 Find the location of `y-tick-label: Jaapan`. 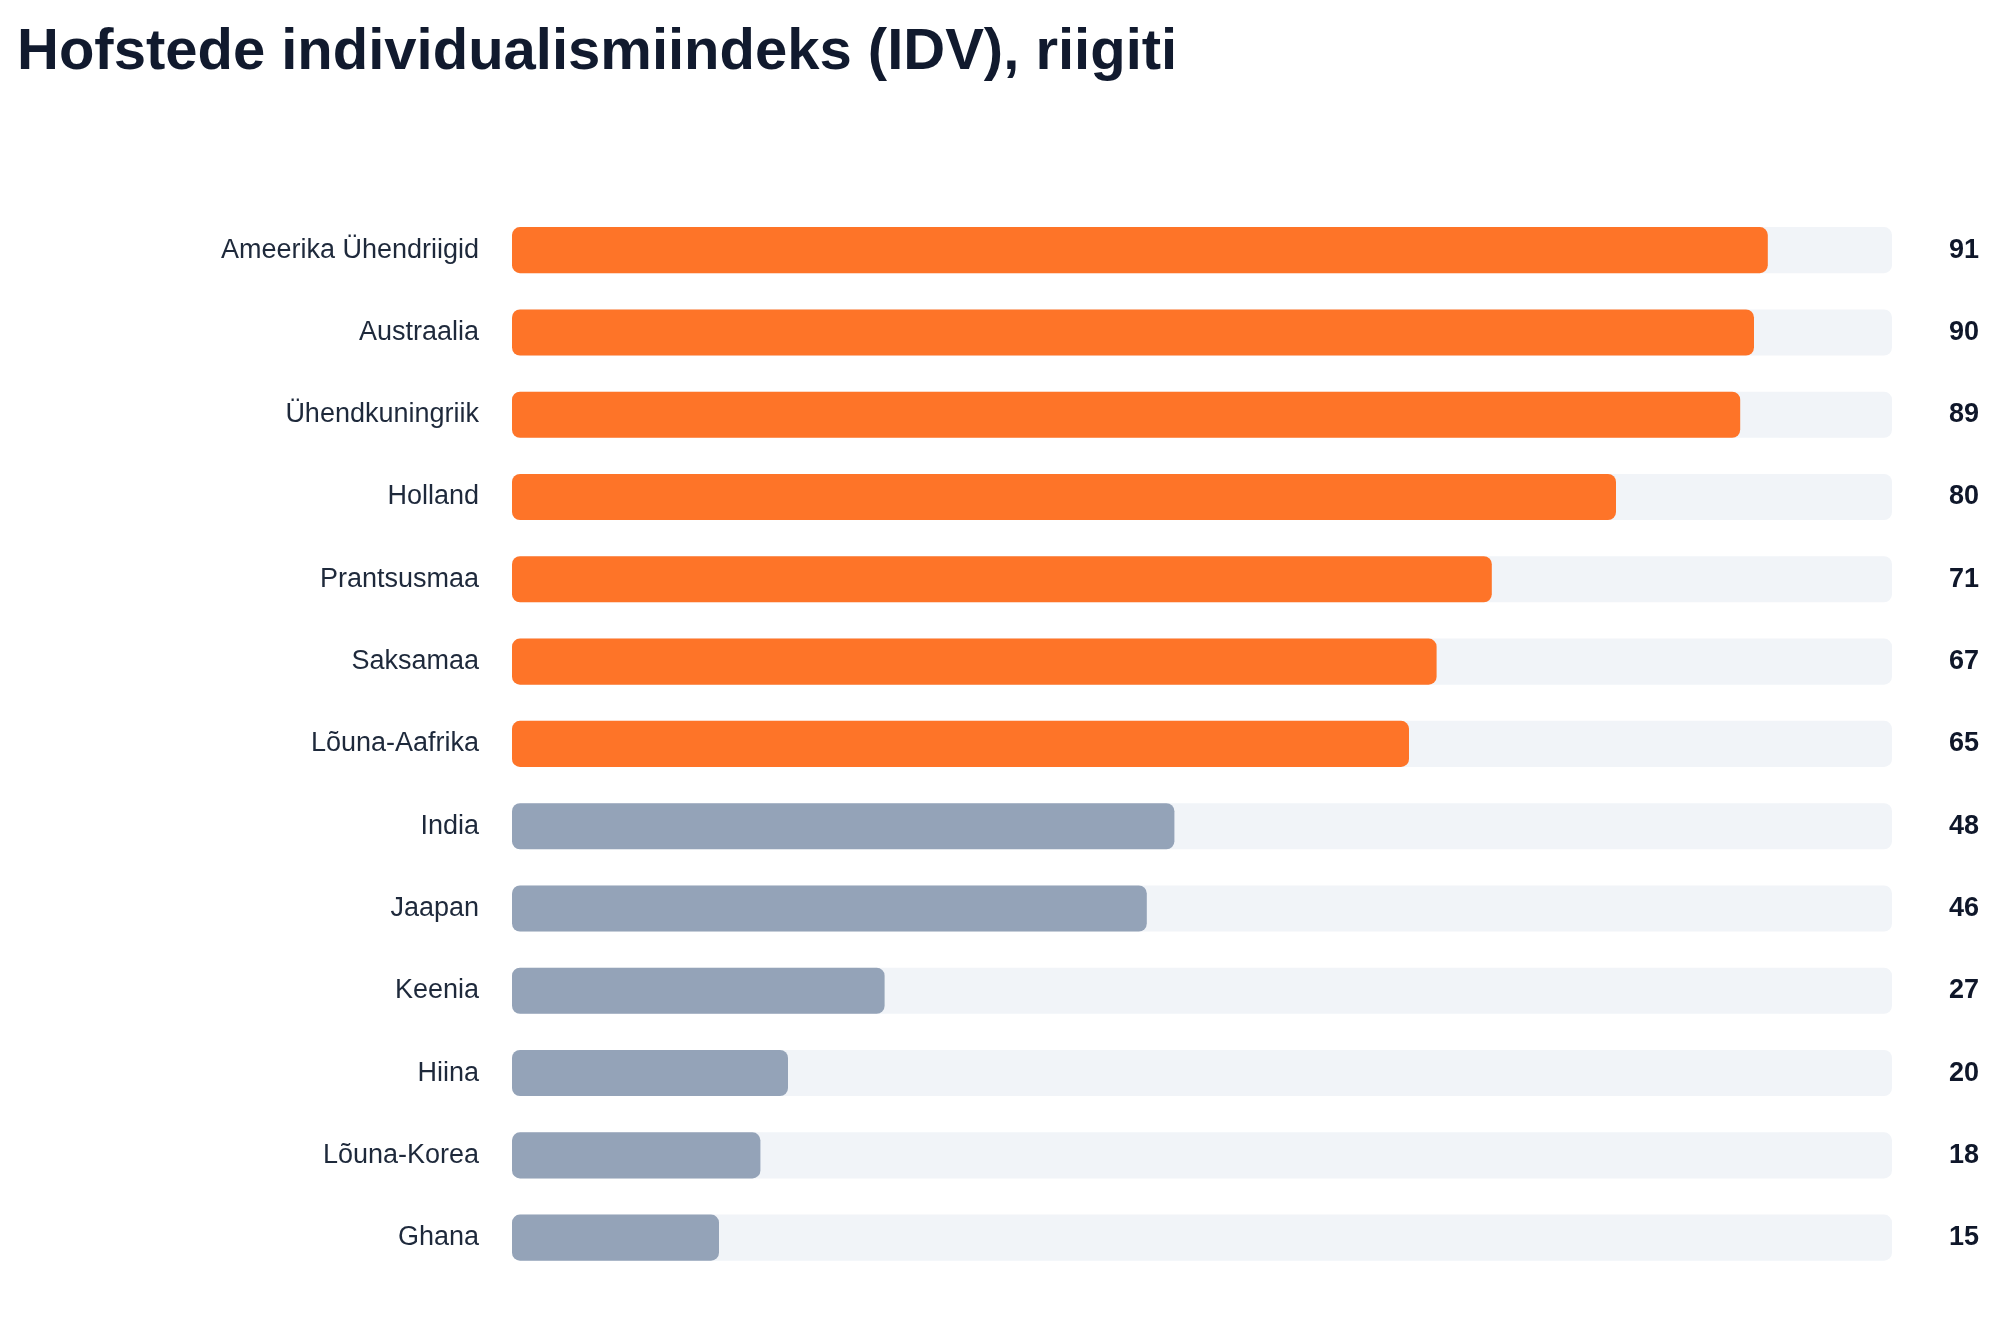

y-tick-label: Jaapan is located at coordinates (434, 906).